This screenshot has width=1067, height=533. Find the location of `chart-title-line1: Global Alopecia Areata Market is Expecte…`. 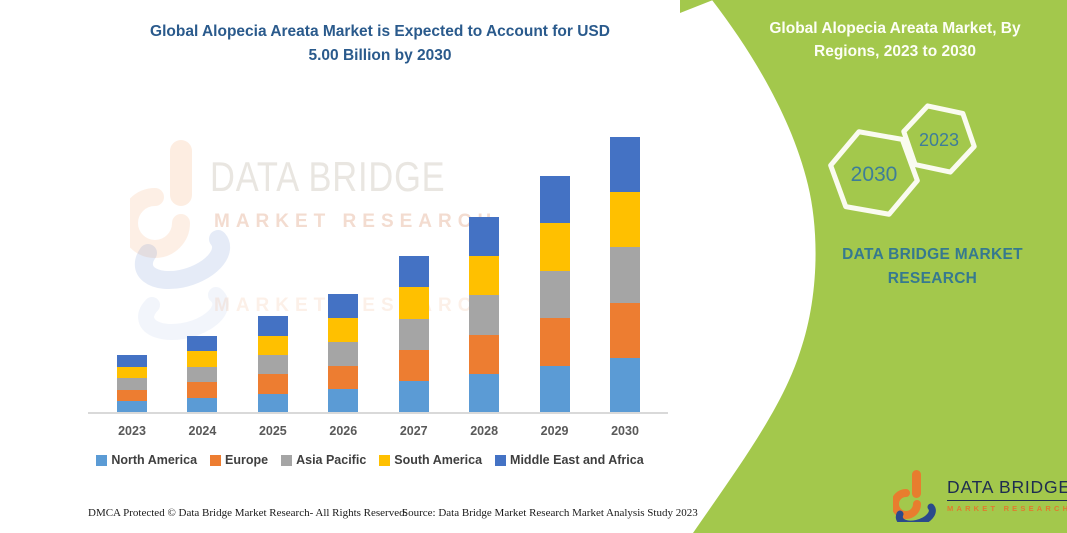

chart-title-line1: Global Alopecia Areata Market is Expecte… is located at coordinates (380, 31).